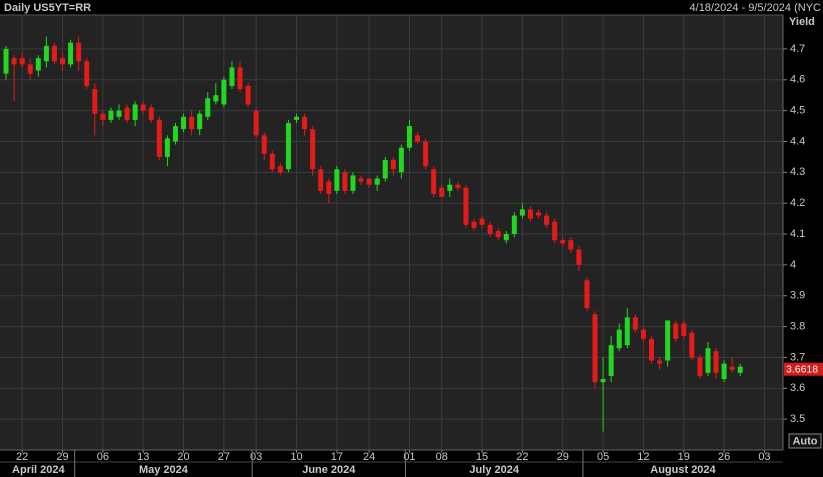 This screenshot has height=477, width=823. Describe the element at coordinates (47, 8) in the screenshot. I see `chart-title: Daily US5YT=RR` at that location.